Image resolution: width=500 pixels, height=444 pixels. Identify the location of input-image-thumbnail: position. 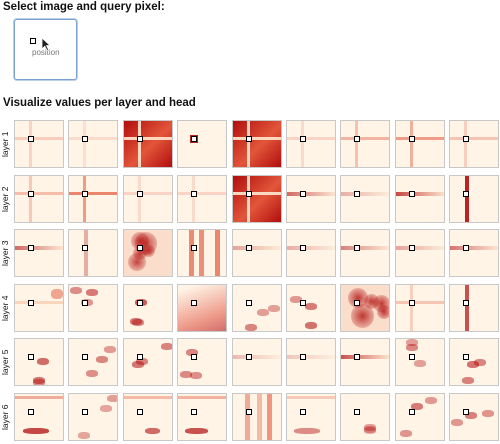
(45, 49).